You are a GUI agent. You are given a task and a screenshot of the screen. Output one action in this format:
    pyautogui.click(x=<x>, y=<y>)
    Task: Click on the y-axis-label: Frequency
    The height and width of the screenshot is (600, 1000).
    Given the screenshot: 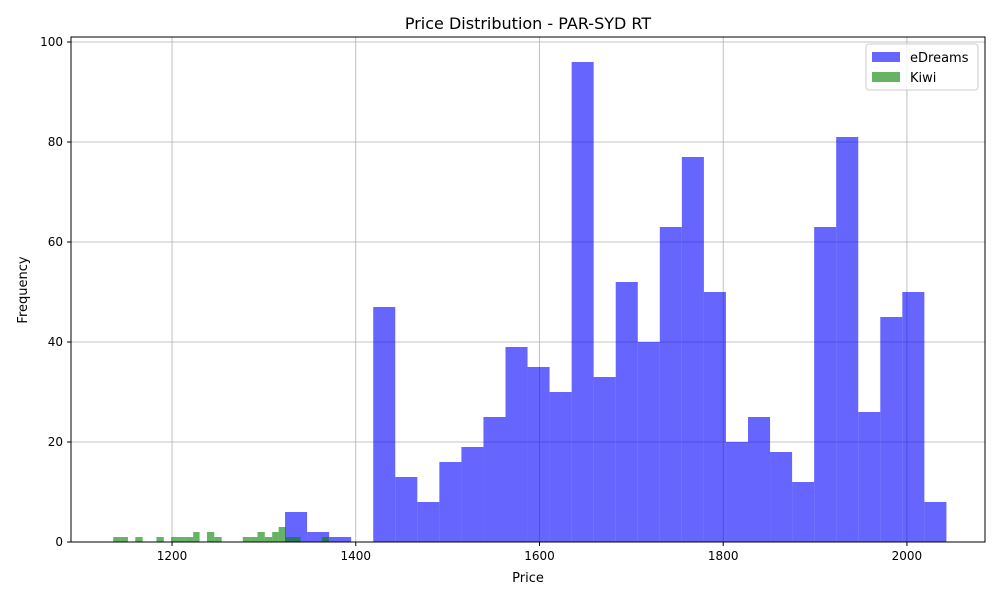 What is the action you would take?
    pyautogui.click(x=23, y=289)
    